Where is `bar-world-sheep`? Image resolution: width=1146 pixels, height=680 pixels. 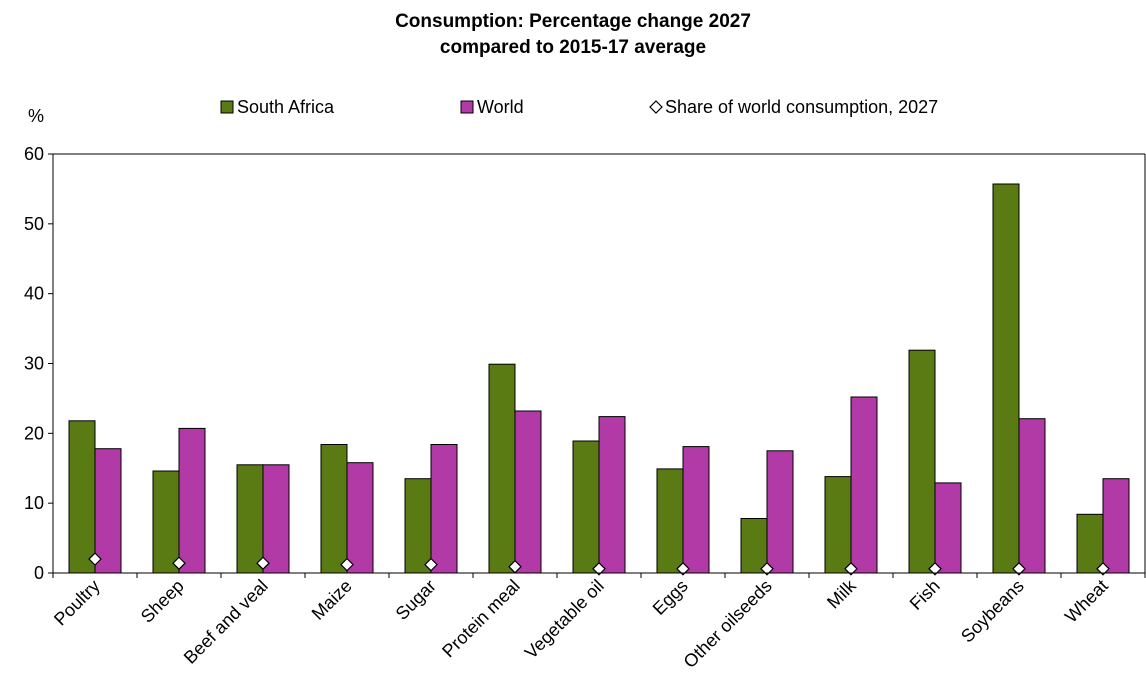 bar-world-sheep is located at coordinates (192, 500).